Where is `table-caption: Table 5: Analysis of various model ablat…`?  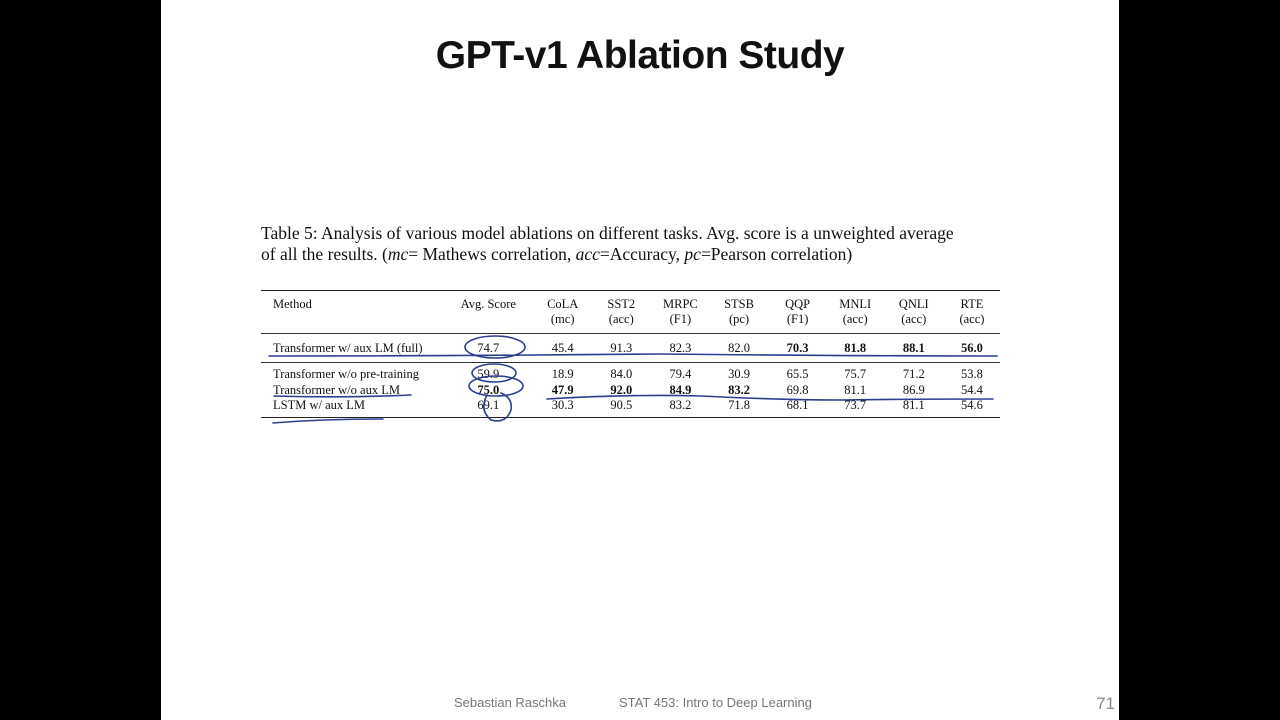 table-caption: Table 5: Analysis of various model ablat… is located at coordinates (641, 244).